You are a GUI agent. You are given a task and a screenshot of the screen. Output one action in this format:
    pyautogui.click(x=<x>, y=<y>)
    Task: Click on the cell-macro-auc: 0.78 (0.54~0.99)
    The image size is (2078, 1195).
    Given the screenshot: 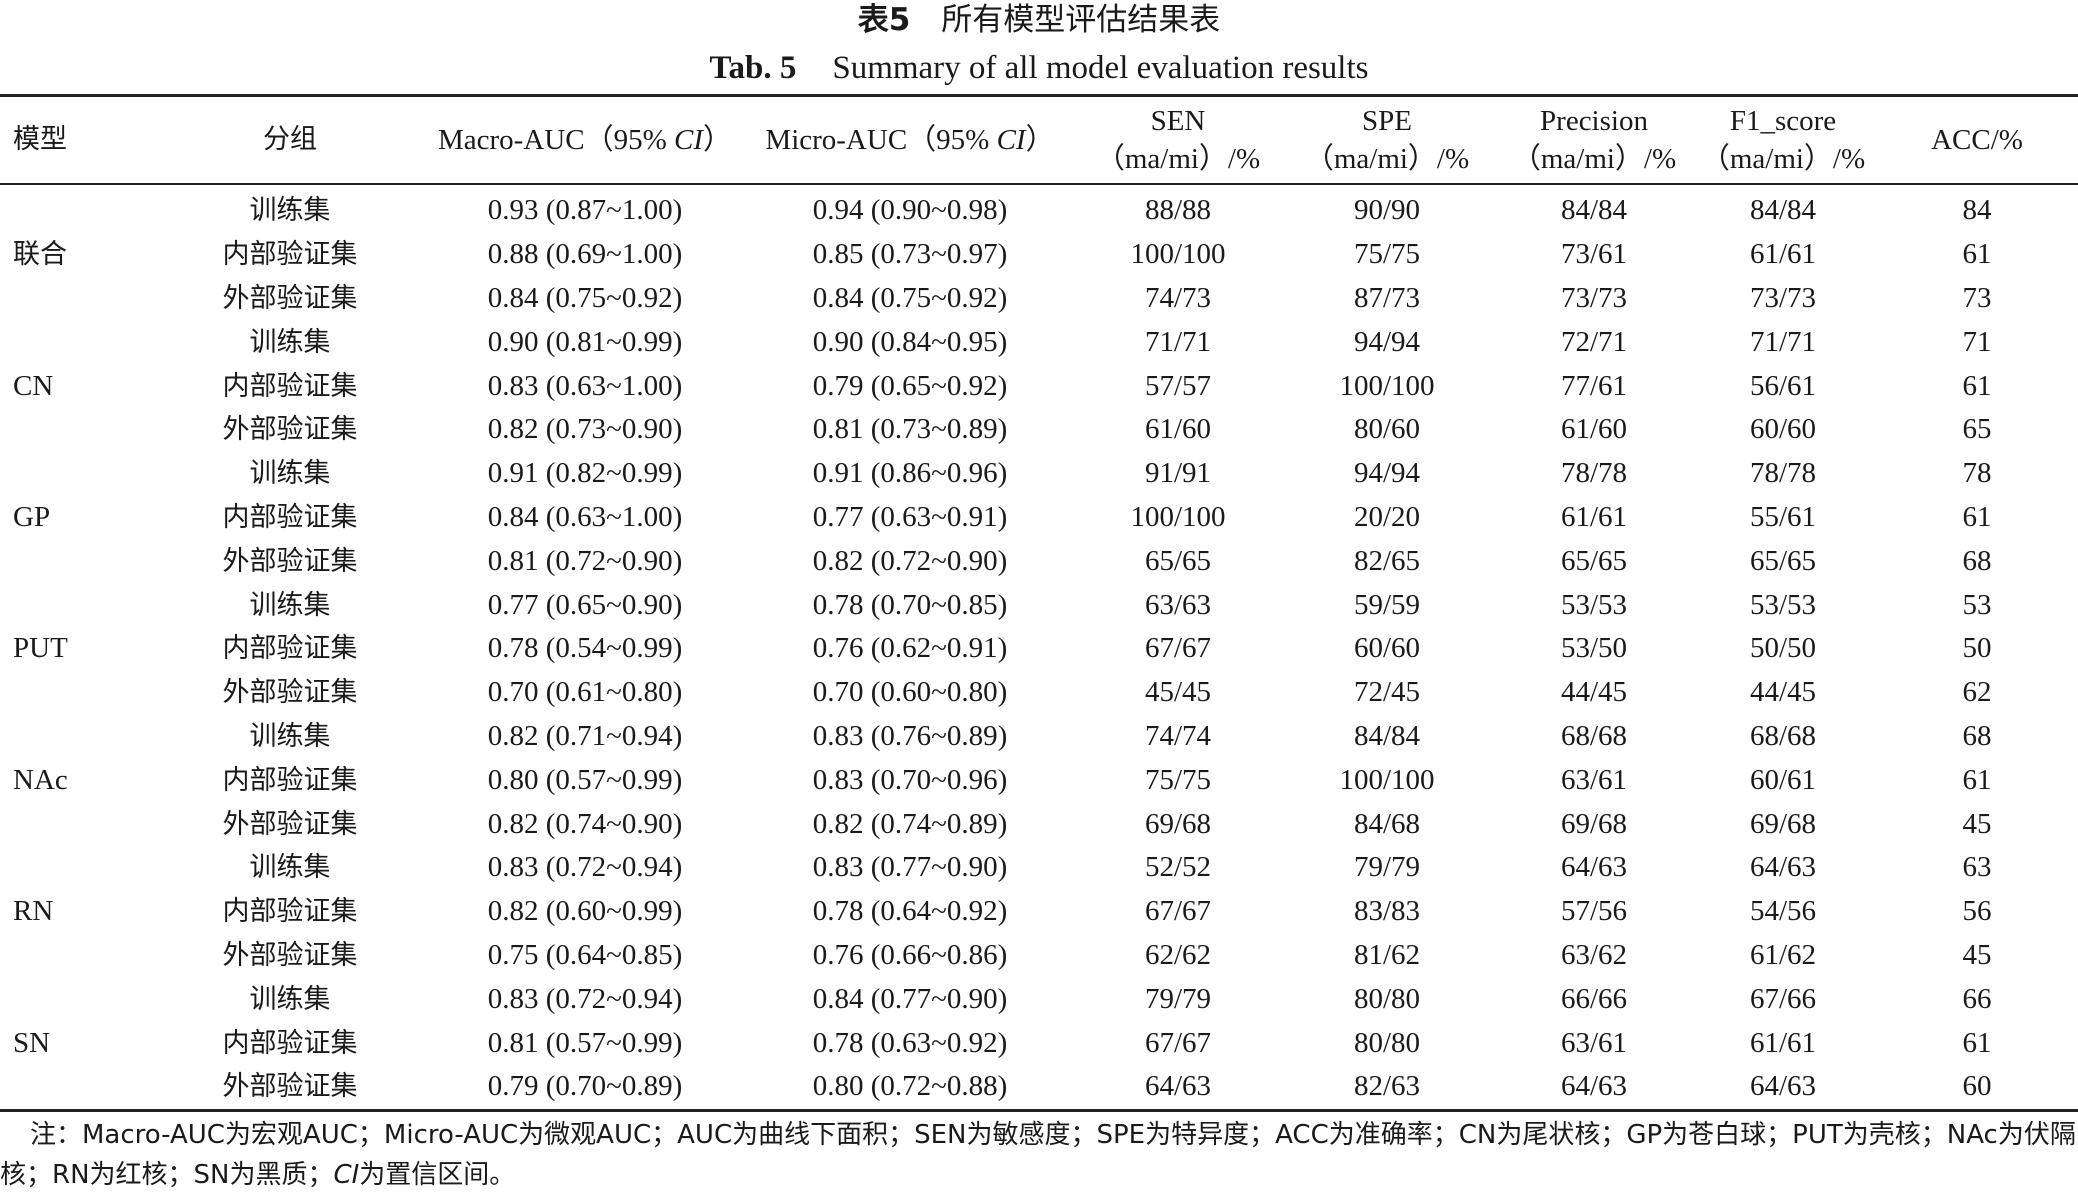 What is the action you would take?
    pyautogui.click(x=585, y=648)
    